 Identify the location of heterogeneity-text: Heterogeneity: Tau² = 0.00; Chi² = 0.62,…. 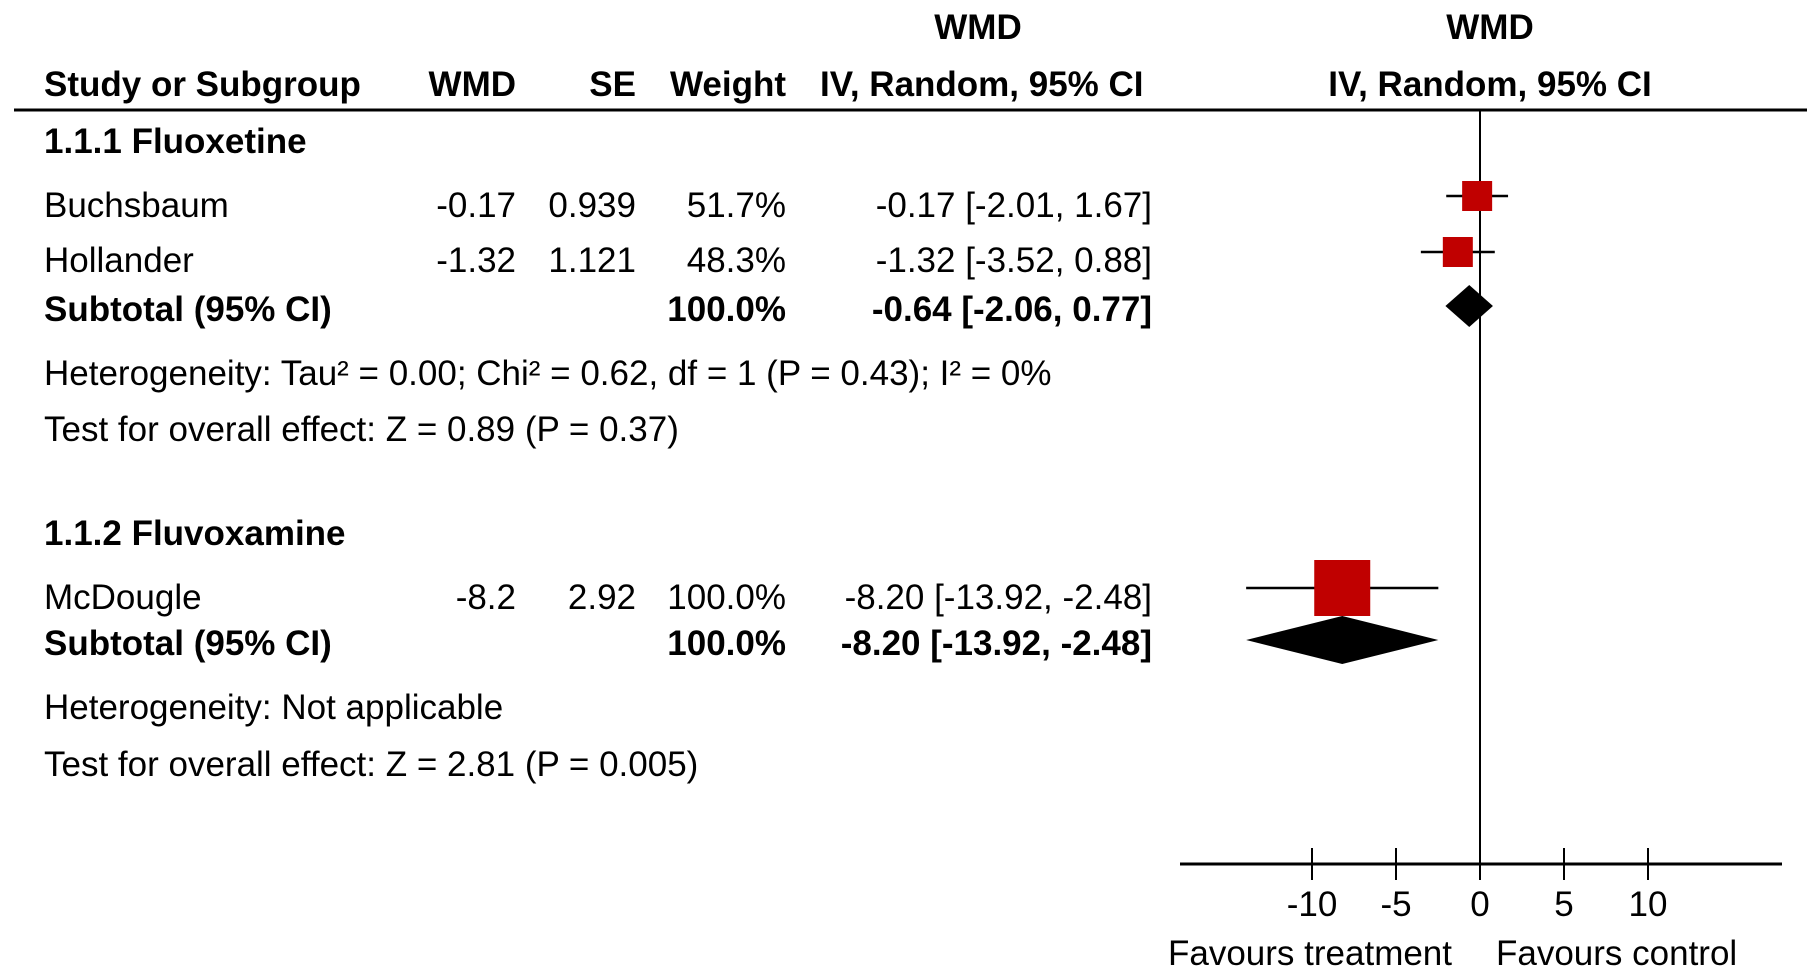
(548, 373).